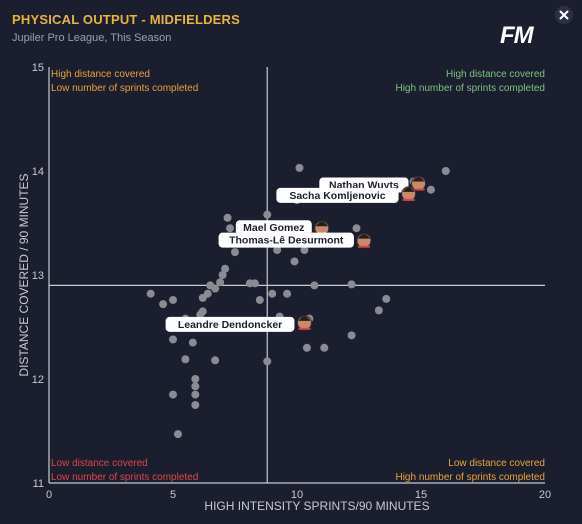  What do you see at coordinates (126, 19) in the screenshot?
I see `page-title: PHYSICAL OUTPUT - MIDFIELDERS` at bounding box center [126, 19].